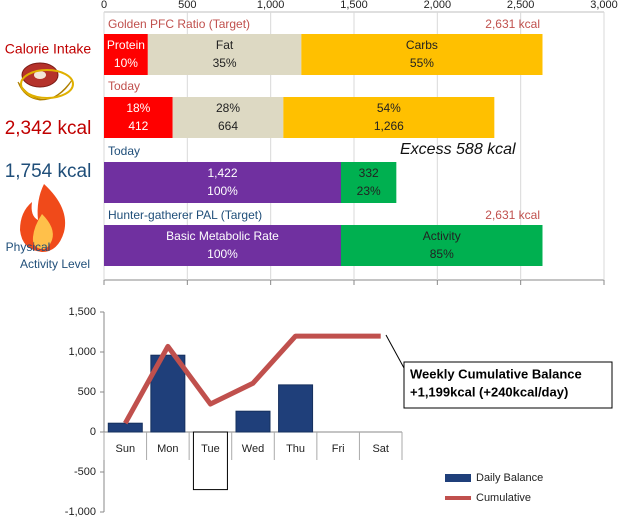 This screenshot has height=524, width=621. Describe the element at coordinates (138, 108) in the screenshot. I see `percent-label: 18%` at that location.